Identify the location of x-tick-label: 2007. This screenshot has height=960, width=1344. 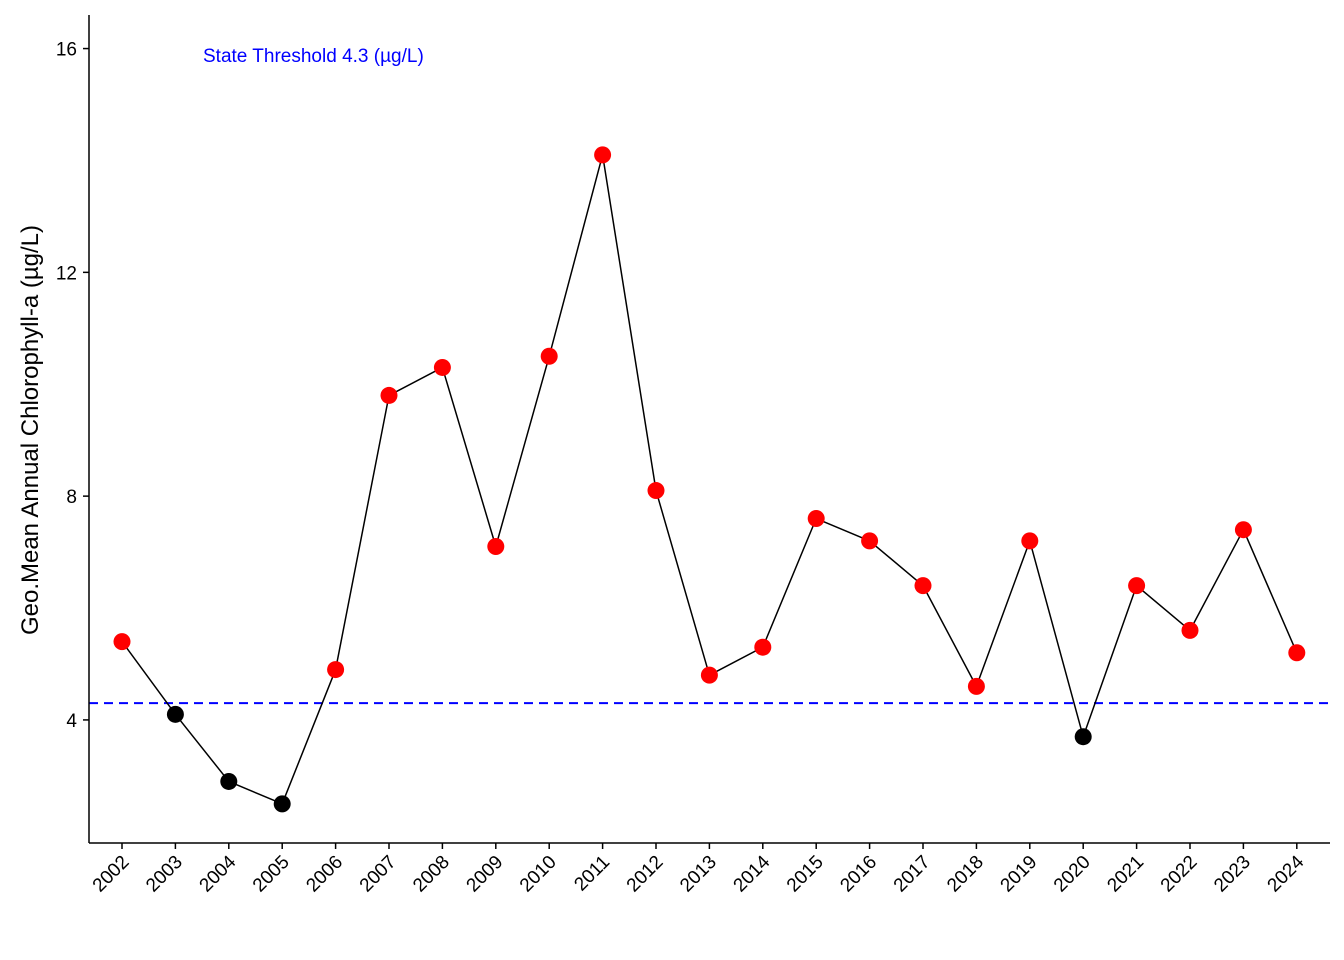
(378, 874).